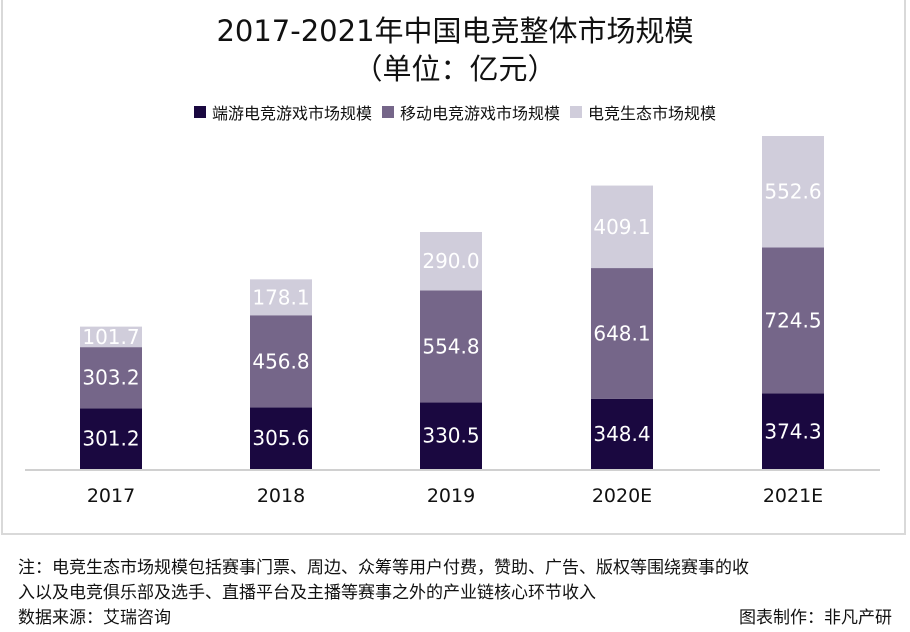  Describe the element at coordinates (815, 618) in the screenshot. I see `credit-text: 图表制作：非凡产研` at that location.